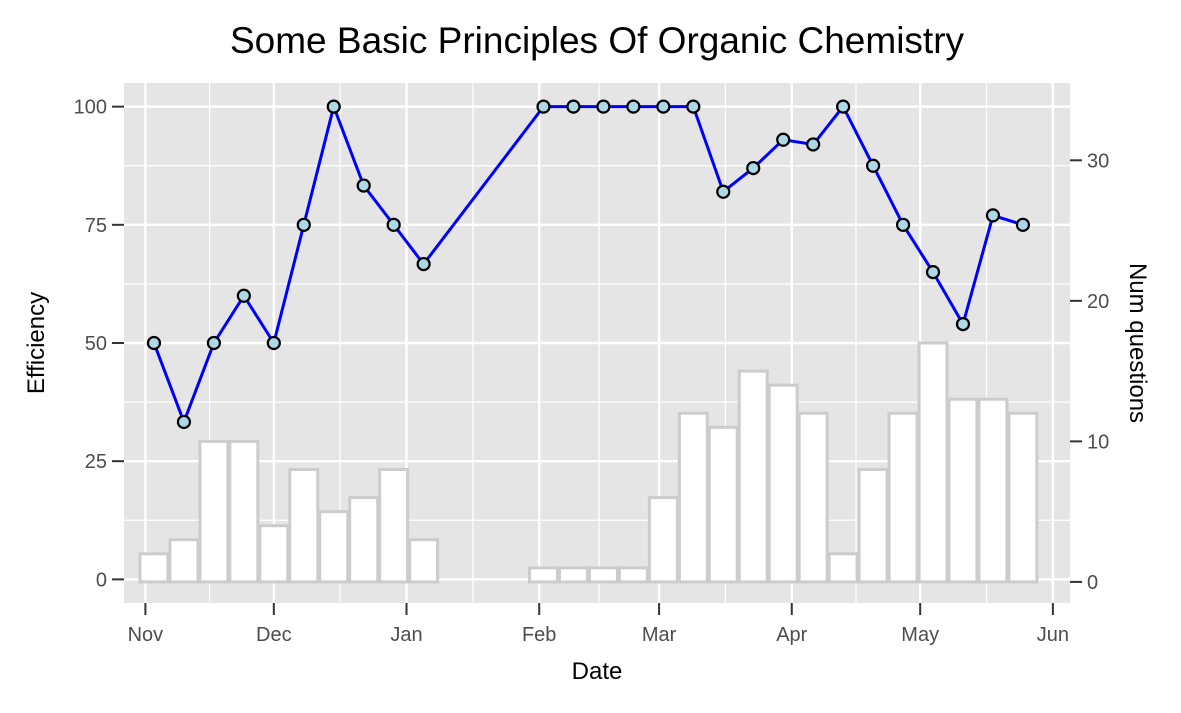  What do you see at coordinates (406, 635) in the screenshot?
I see `x-tick-label: Jan` at bounding box center [406, 635].